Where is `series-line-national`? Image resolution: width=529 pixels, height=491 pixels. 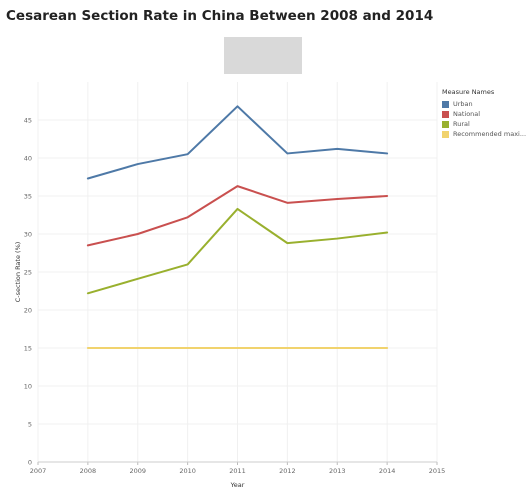 series-line-national is located at coordinates (237, 216).